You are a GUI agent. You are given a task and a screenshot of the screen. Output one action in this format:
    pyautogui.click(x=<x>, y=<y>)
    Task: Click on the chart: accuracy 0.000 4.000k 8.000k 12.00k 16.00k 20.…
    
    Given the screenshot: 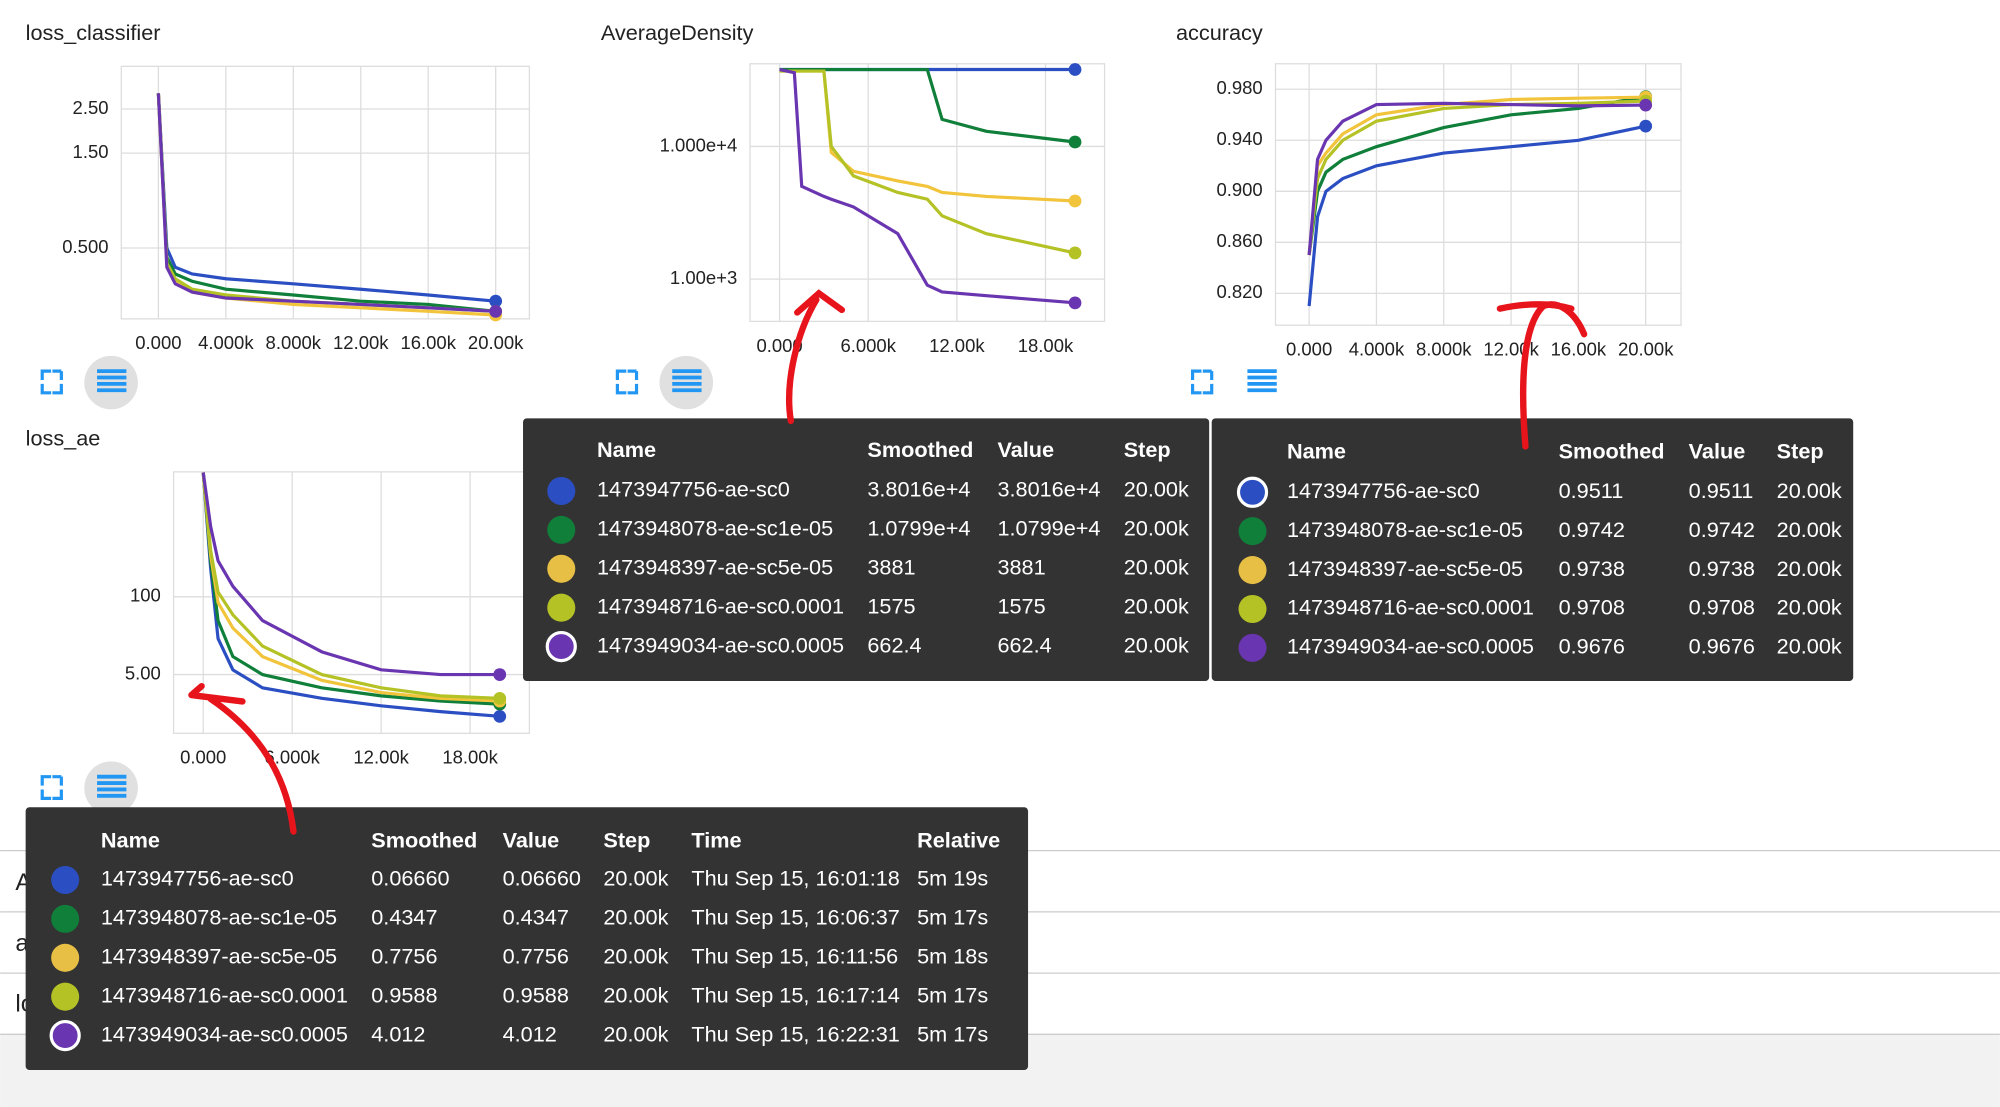 What is the action you would take?
    pyautogui.click(x=1429, y=190)
    